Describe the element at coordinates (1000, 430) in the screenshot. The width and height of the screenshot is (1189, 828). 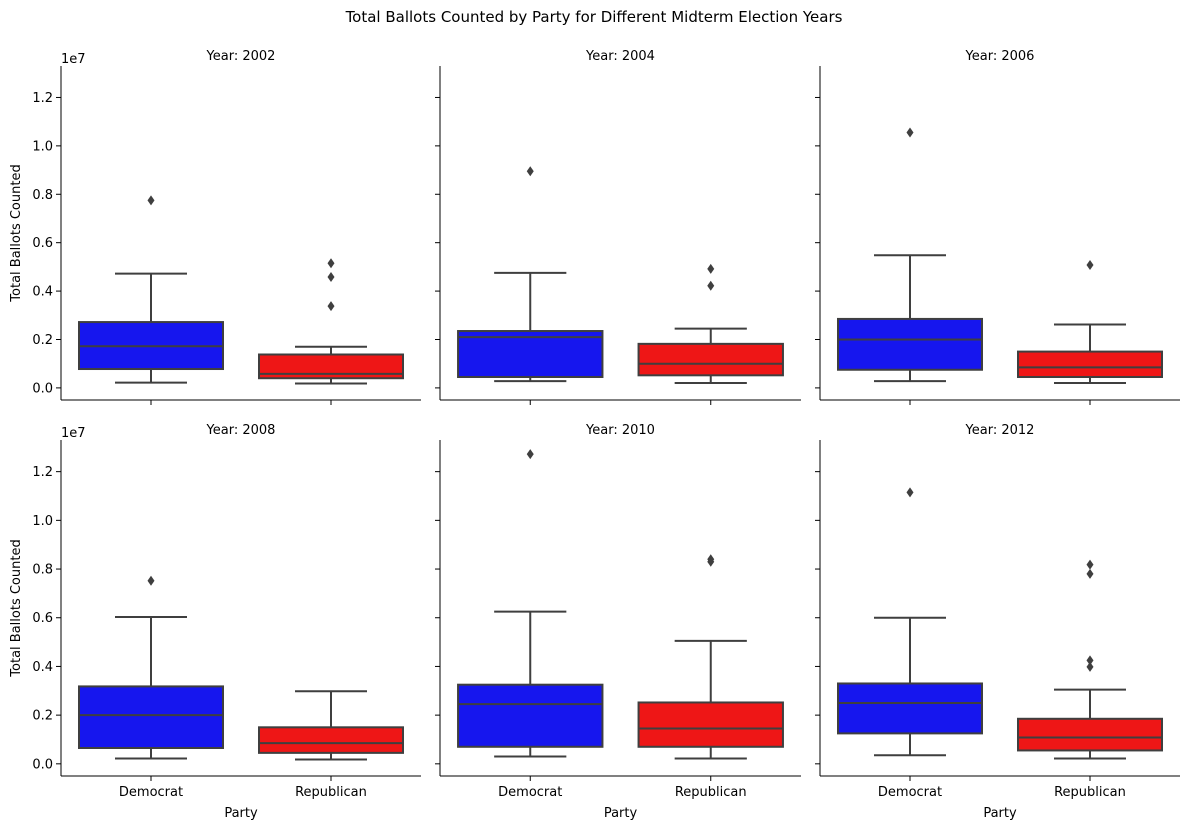
I see `panel-title: Year: 2012` at that location.